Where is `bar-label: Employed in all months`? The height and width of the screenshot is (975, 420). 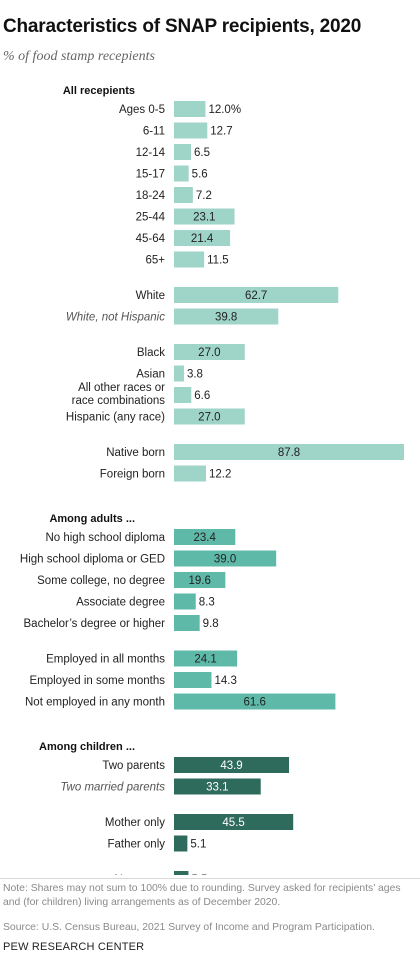 bar-label: Employed in all months is located at coordinates (105, 660).